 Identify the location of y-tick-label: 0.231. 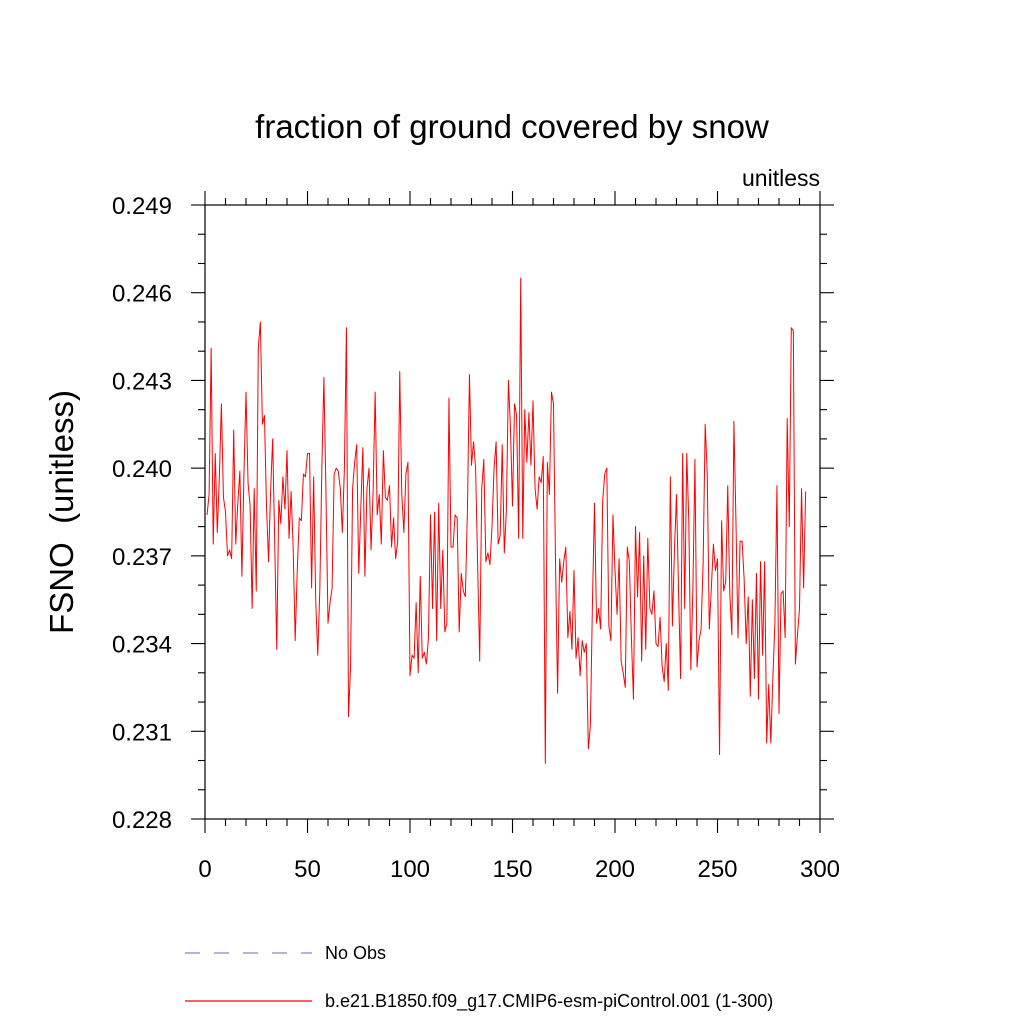
(142, 732).